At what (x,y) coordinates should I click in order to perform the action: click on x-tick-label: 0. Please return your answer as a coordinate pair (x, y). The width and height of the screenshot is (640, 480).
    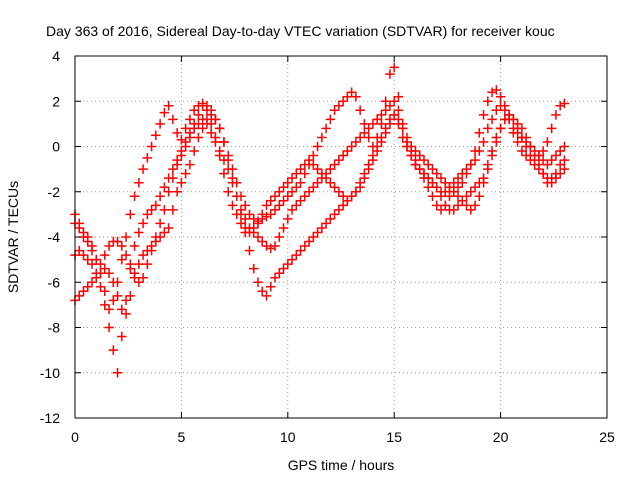
    Looking at the image, I should click on (75, 437).